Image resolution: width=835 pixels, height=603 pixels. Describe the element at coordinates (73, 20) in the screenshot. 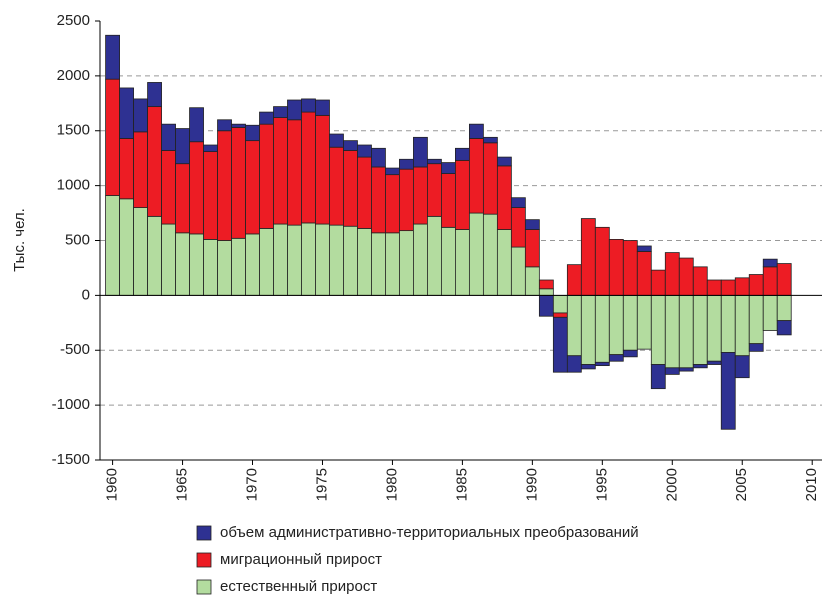

I see `y-tick-label: 2500` at that location.